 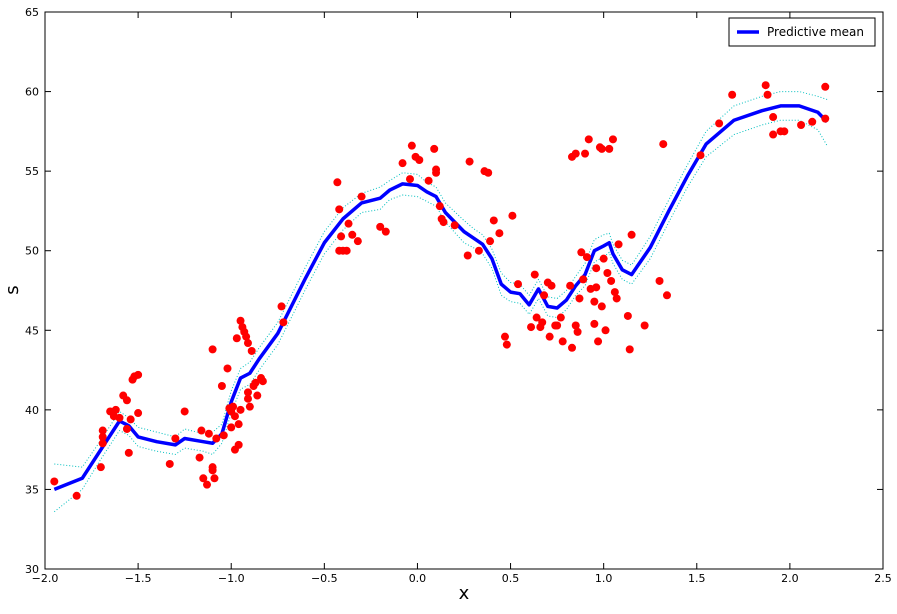 What do you see at coordinates (883, 578) in the screenshot?
I see `x-tick-label: 2.5` at bounding box center [883, 578].